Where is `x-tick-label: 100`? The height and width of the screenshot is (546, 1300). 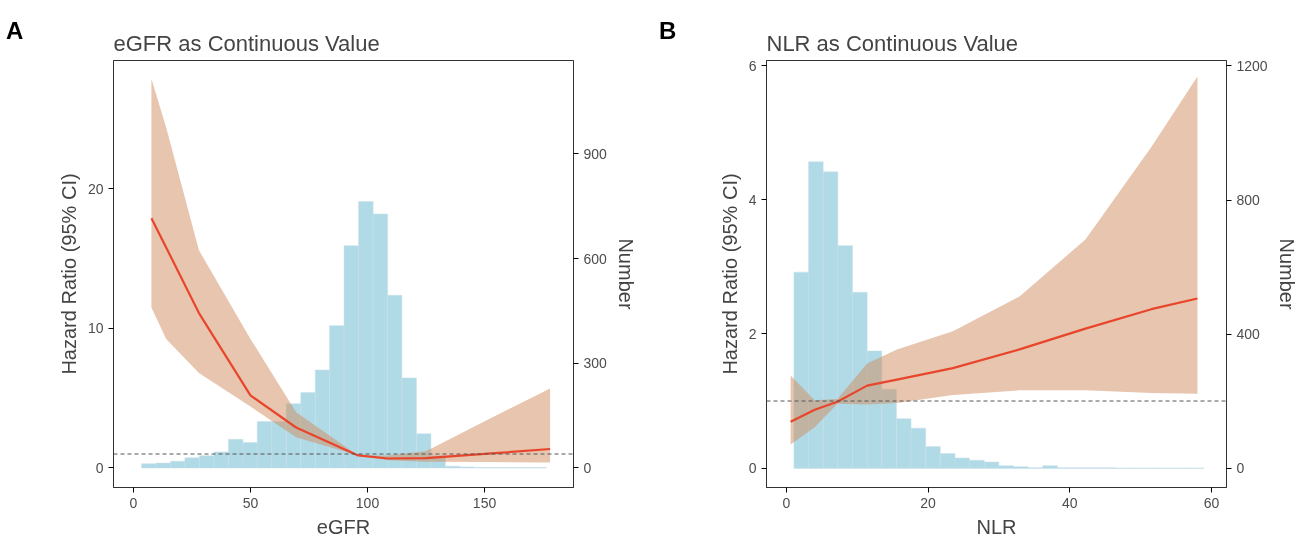
x-tick-label: 100 is located at coordinates (367, 502).